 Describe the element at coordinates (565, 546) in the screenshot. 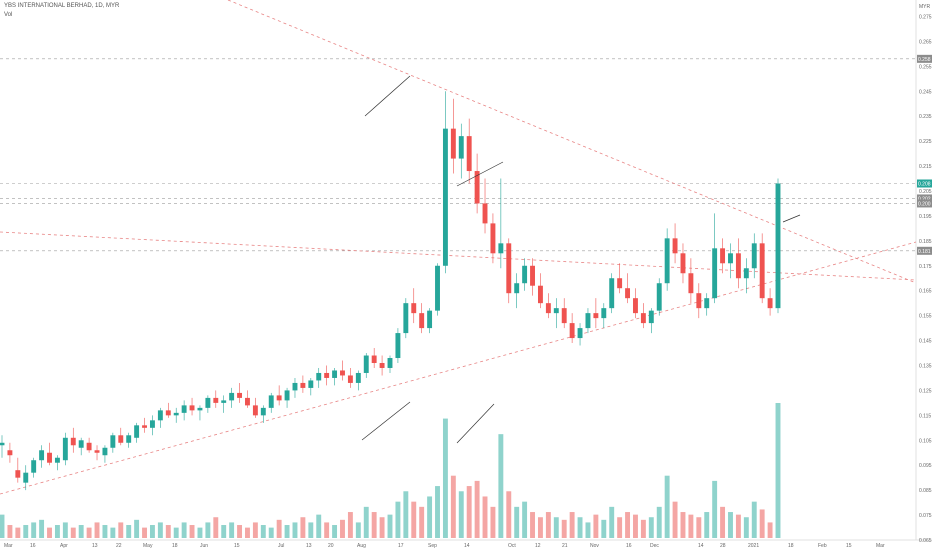

I see `x-tick-label: 21` at that location.